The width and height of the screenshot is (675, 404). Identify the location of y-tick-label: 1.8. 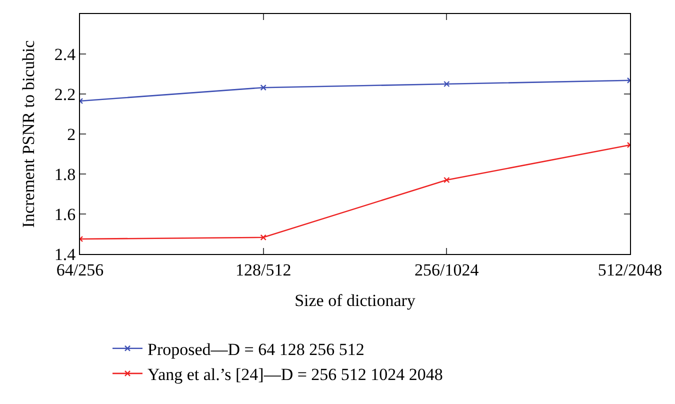
(65, 174).